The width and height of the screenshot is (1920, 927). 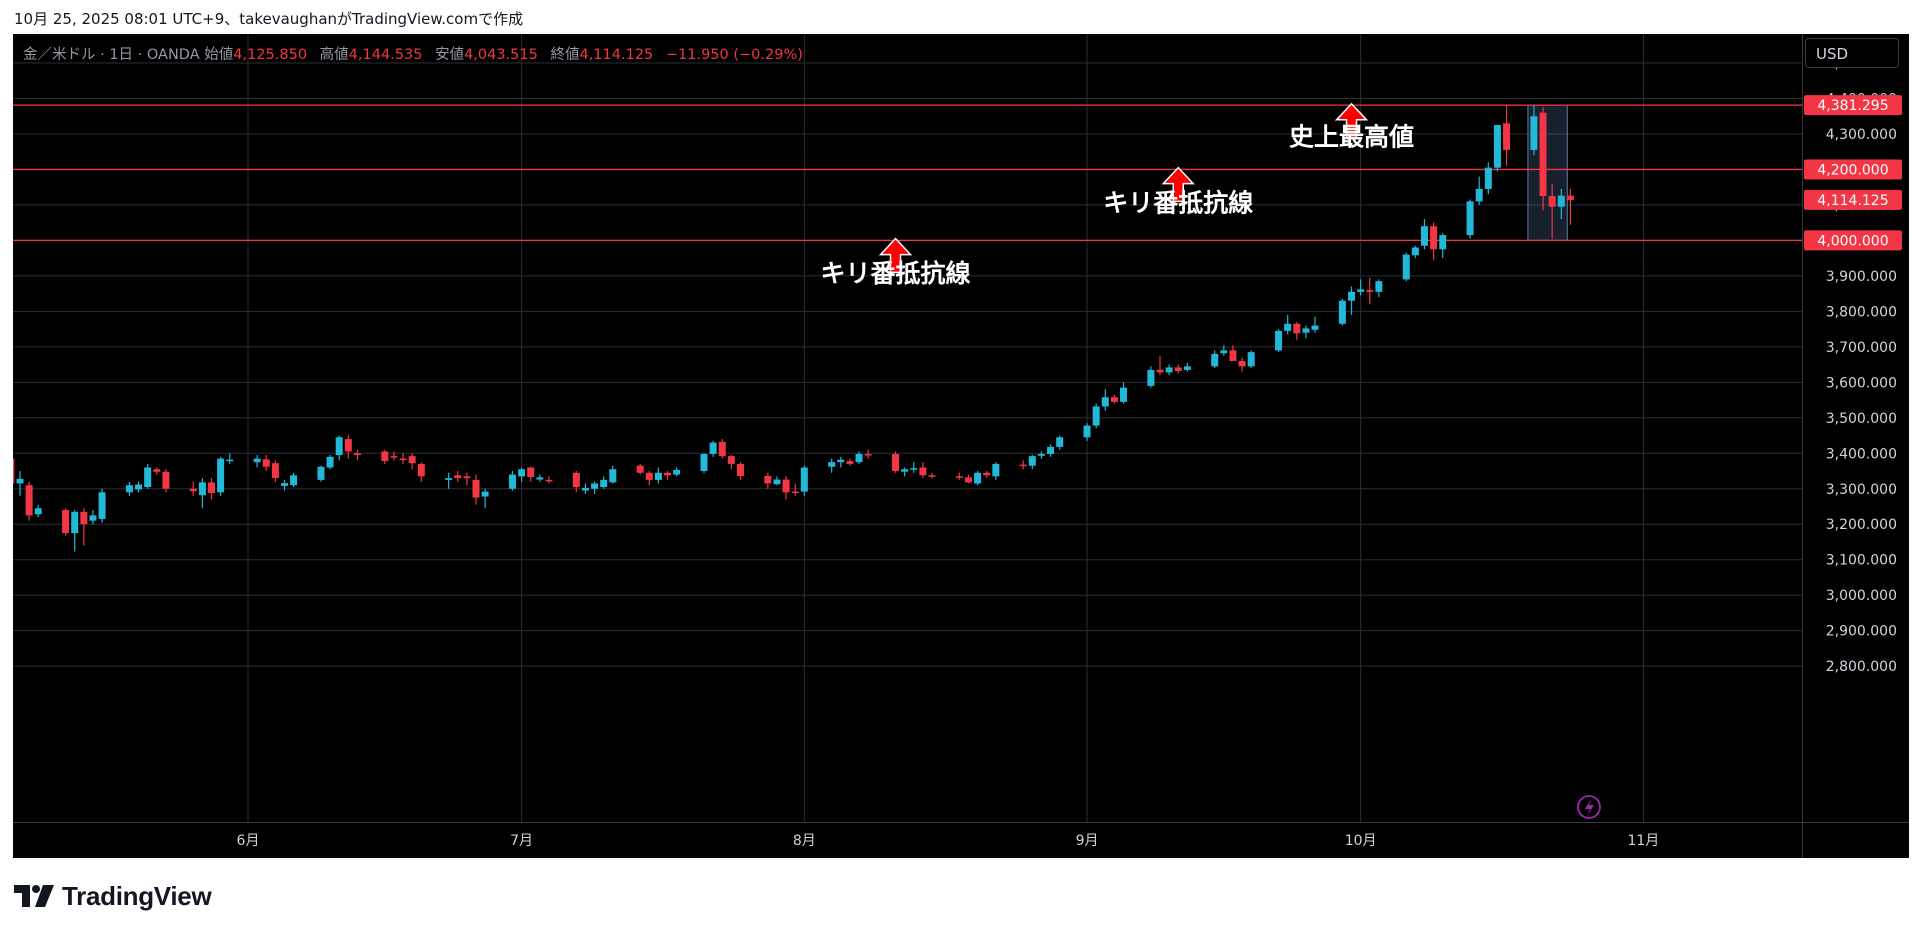 I want to click on footer-brand: TradingView, so click(x=113, y=896).